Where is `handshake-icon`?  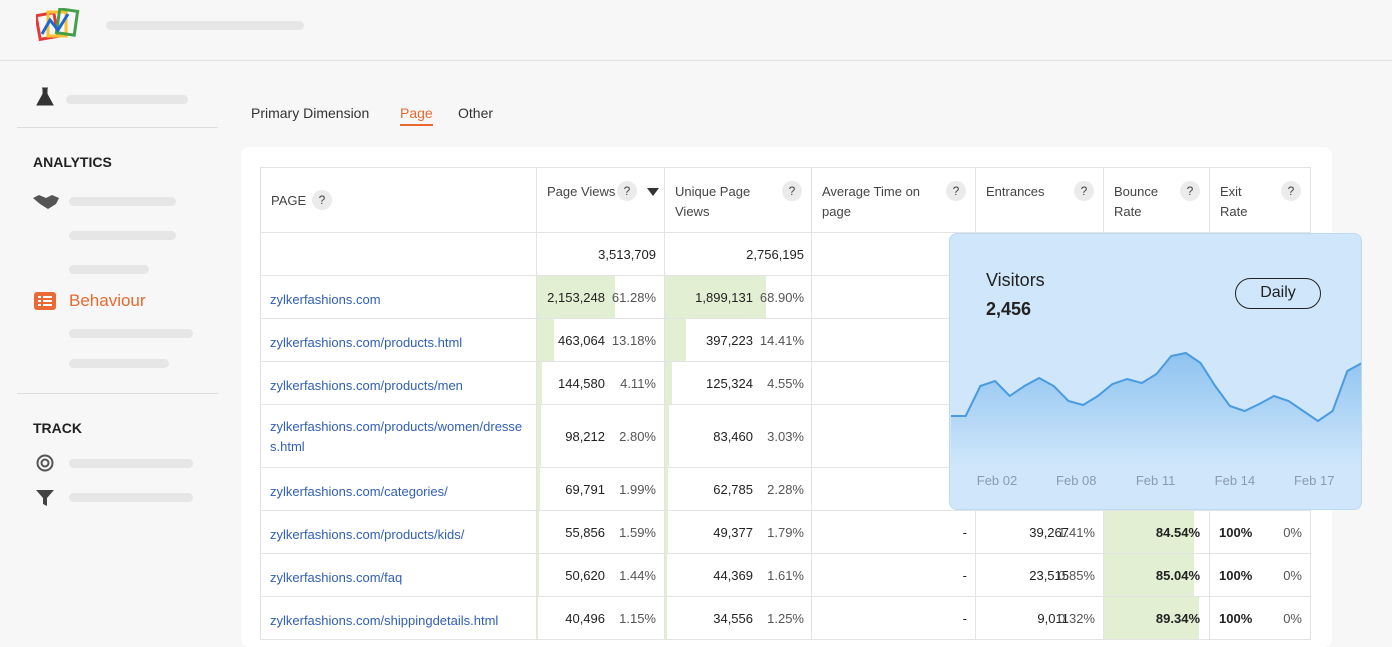 handshake-icon is located at coordinates (46, 202).